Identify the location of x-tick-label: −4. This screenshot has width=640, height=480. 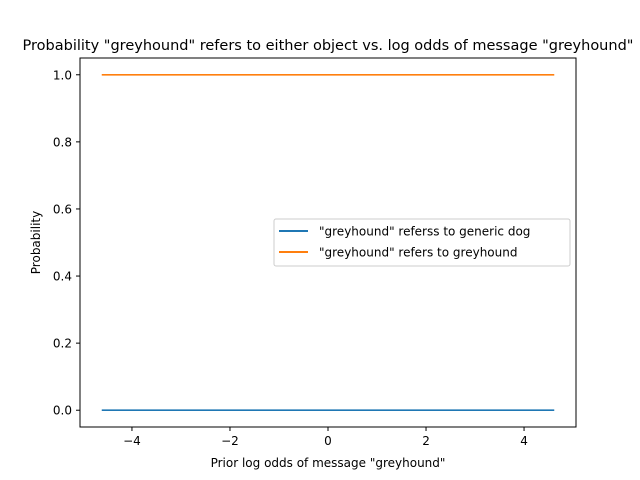
(132, 441).